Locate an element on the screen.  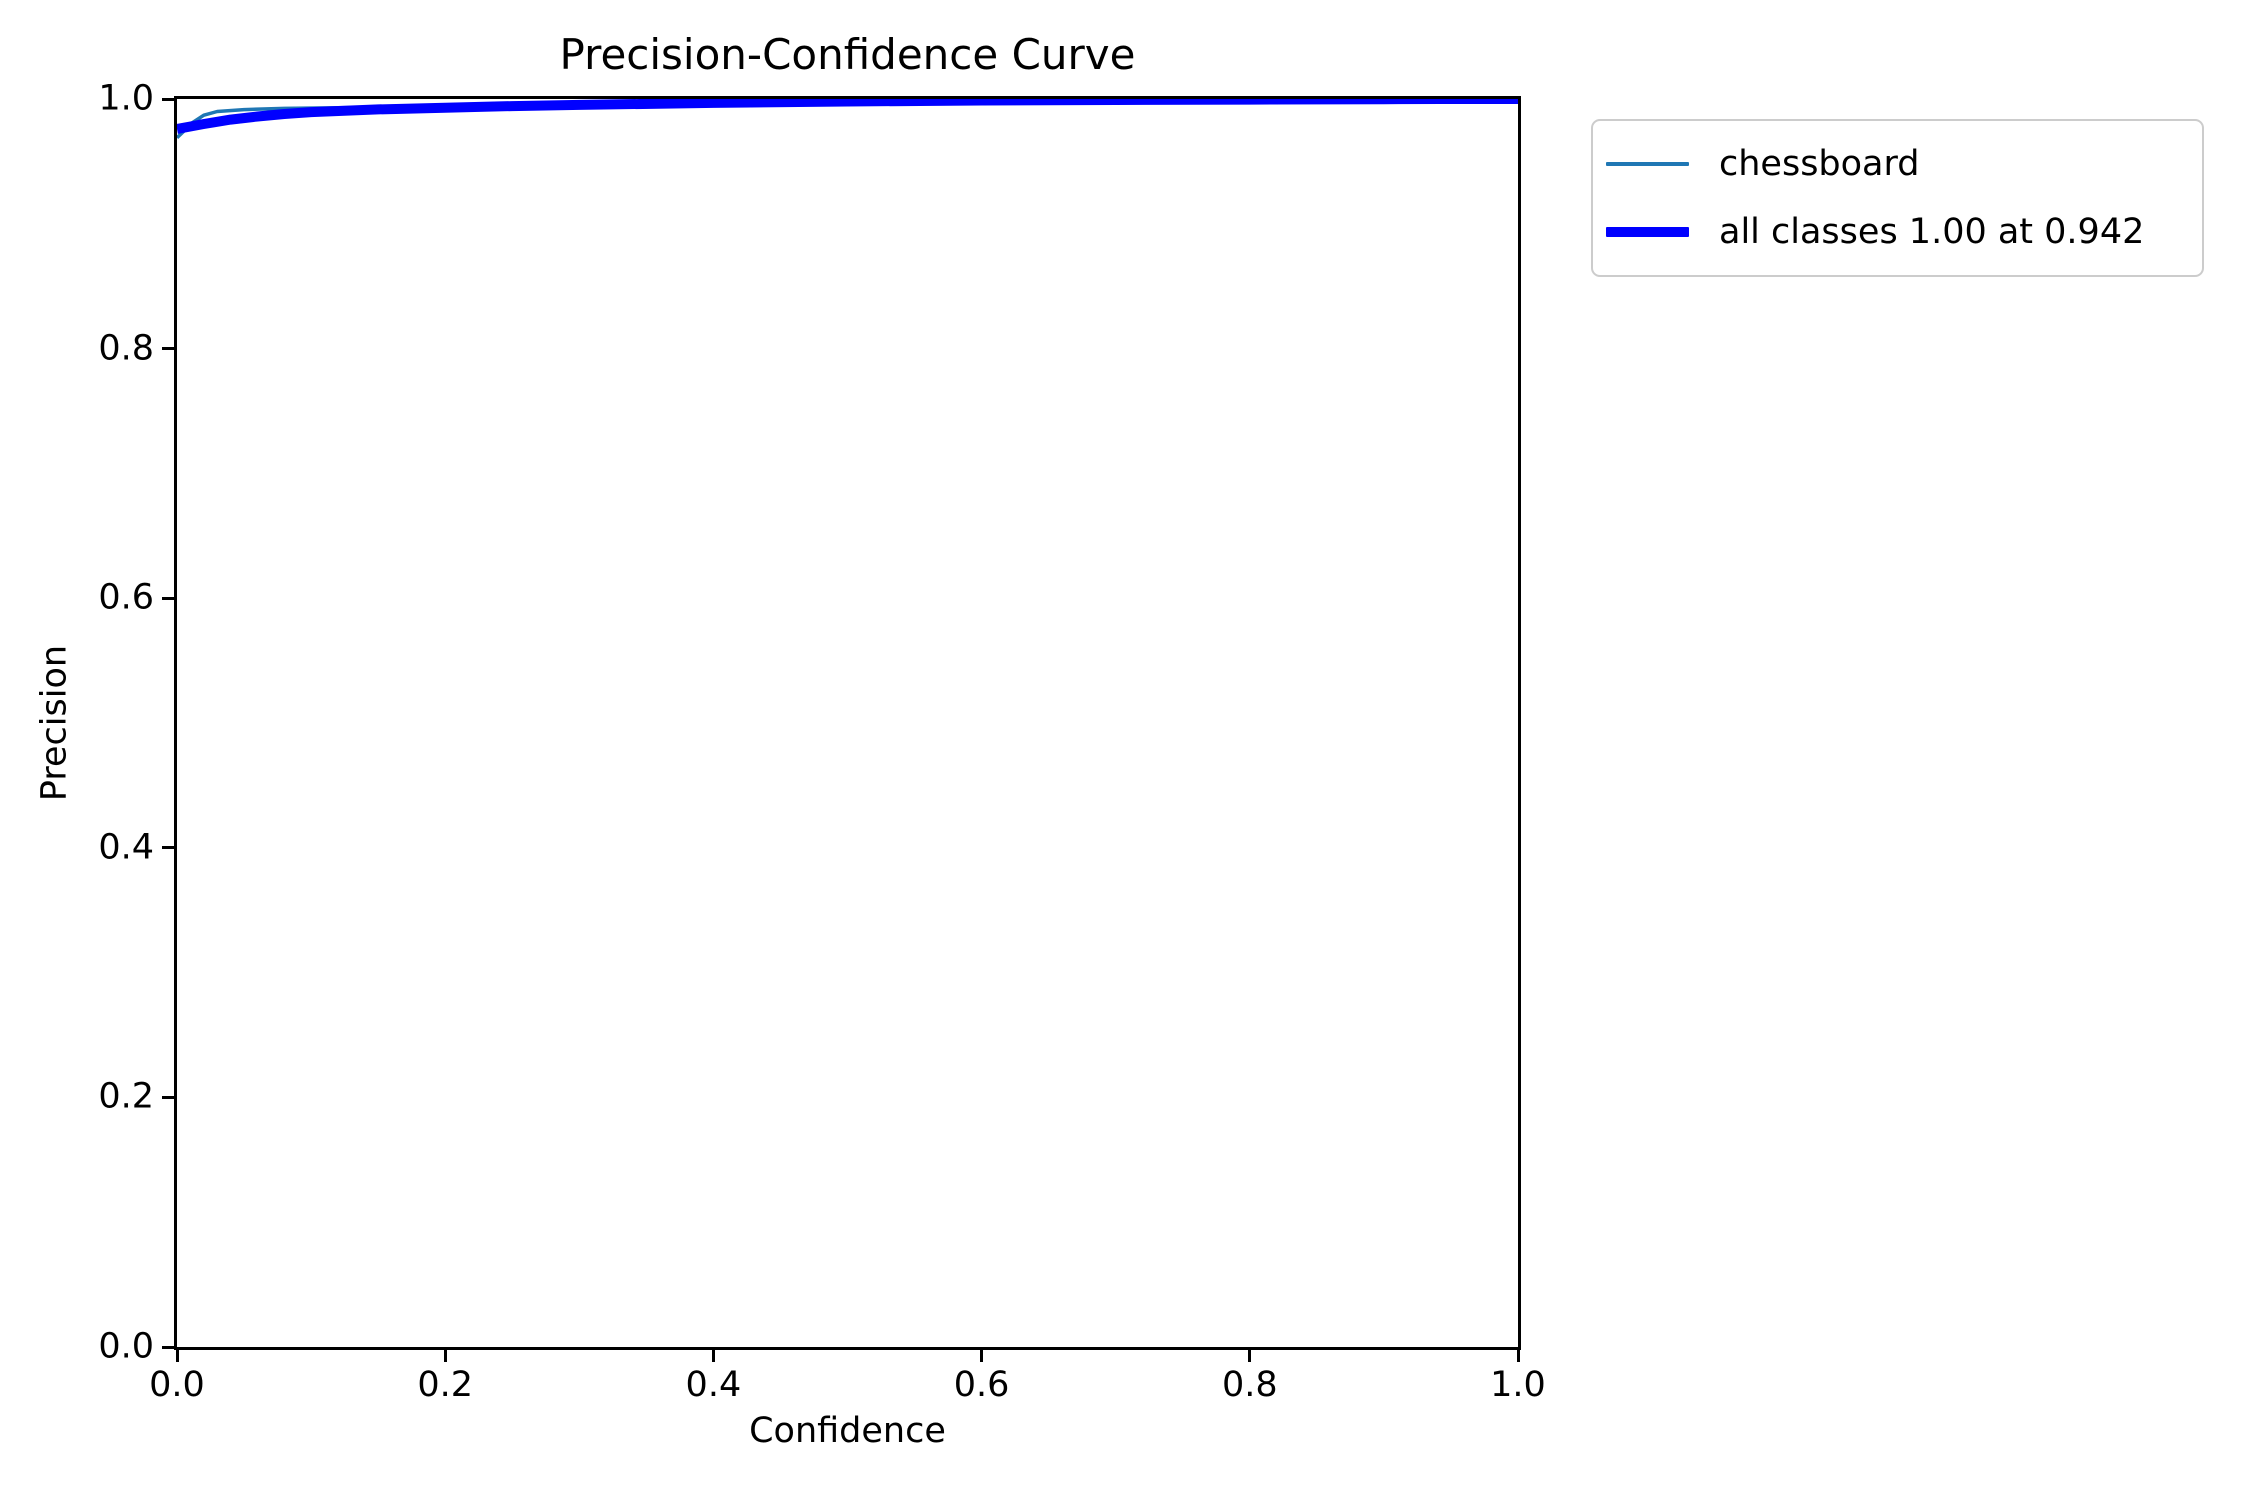
x-tick-label: 0.0 is located at coordinates (177, 1385).